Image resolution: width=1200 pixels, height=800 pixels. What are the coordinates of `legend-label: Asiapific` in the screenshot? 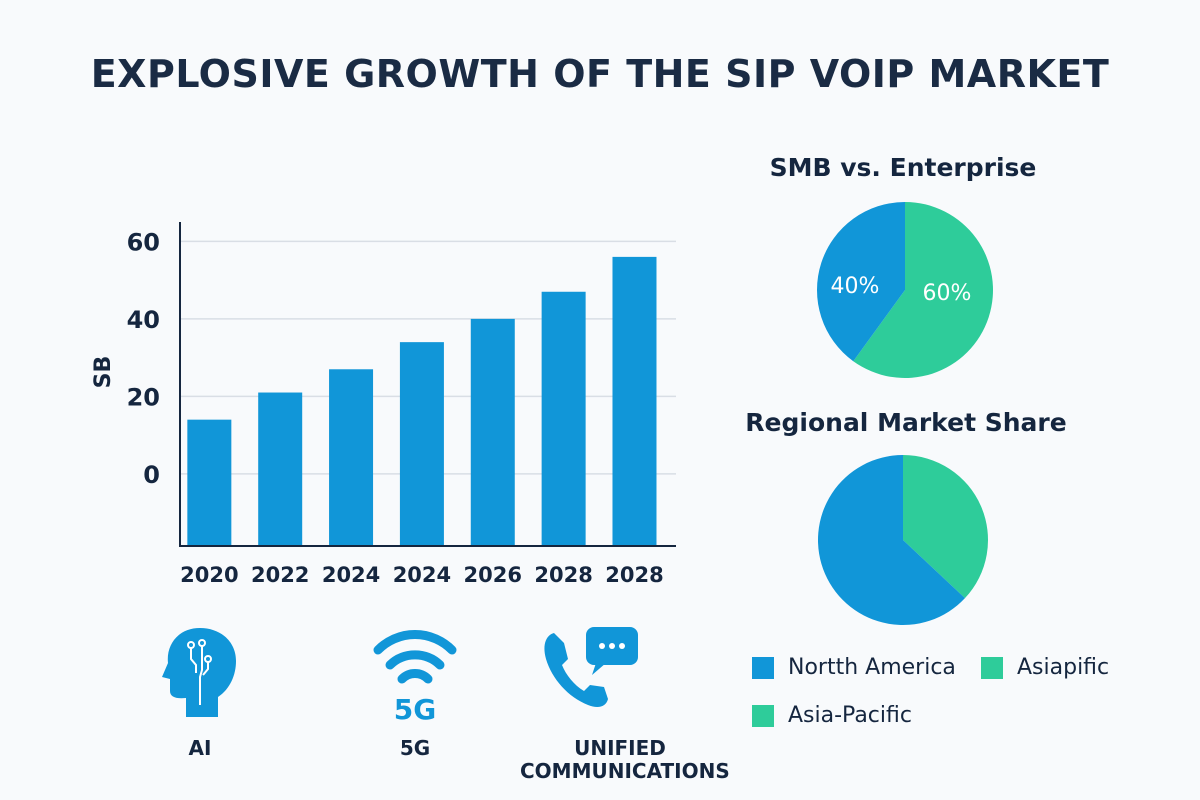 It's located at (1063, 667).